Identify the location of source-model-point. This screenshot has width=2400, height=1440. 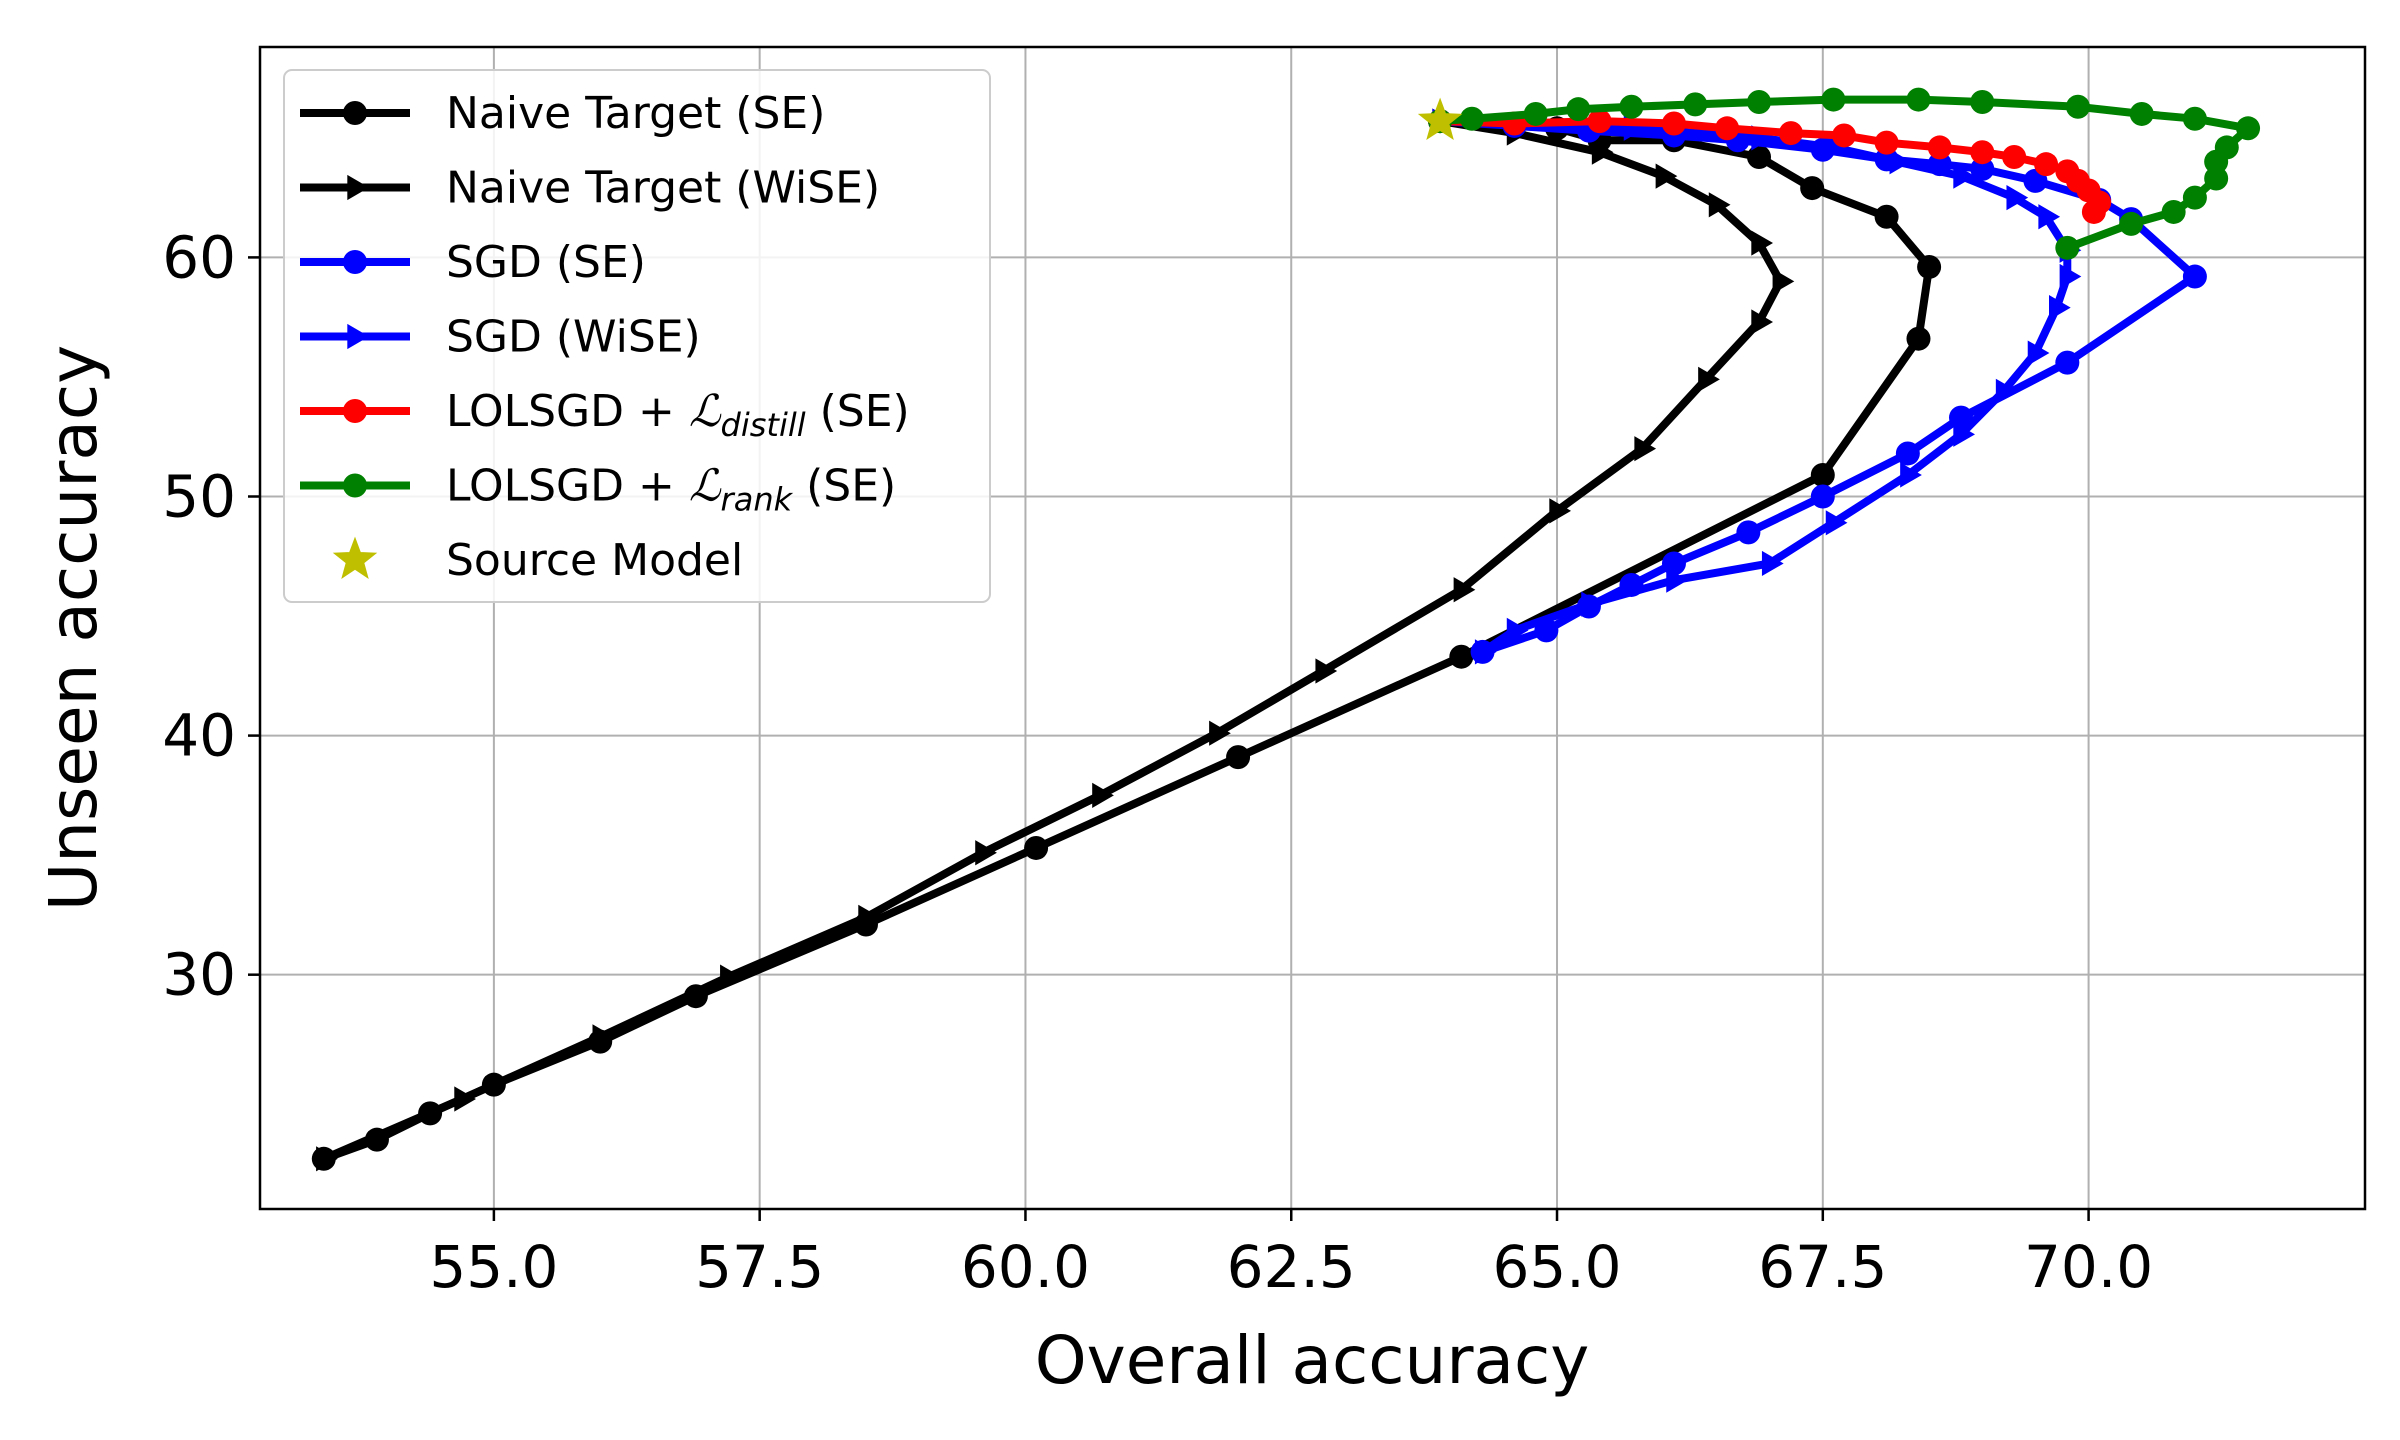
(1440, 119).